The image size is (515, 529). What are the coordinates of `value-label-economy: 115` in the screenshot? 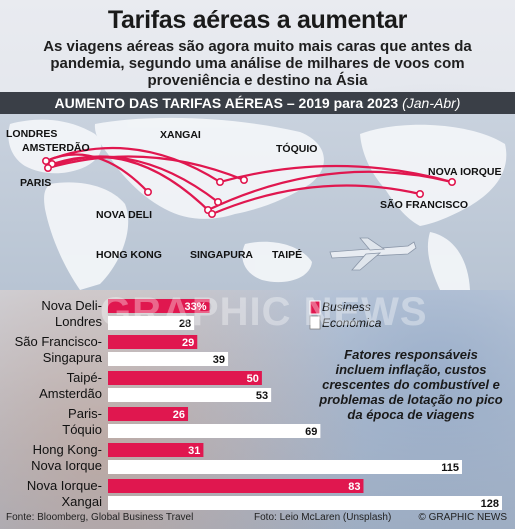 It's located at (450, 468).